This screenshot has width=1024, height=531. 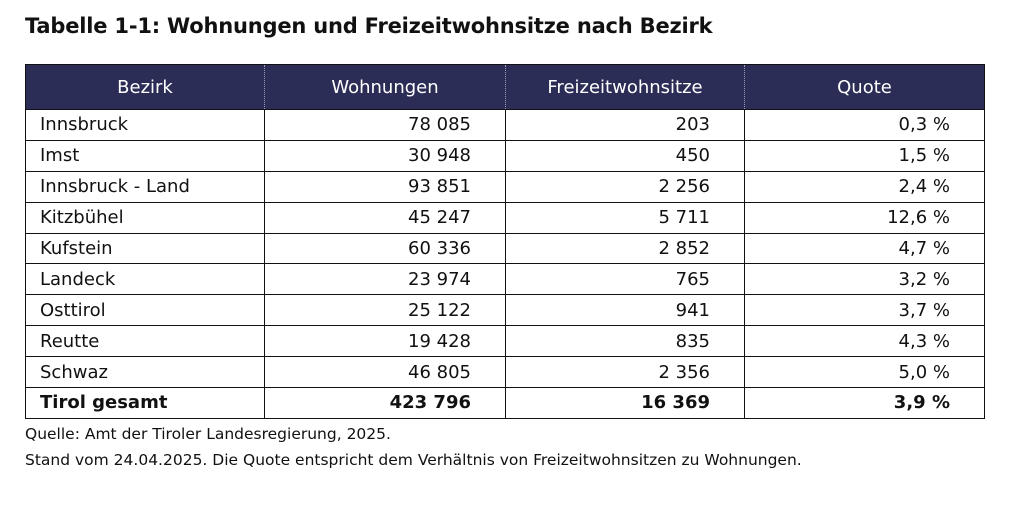 What do you see at coordinates (145, 341) in the screenshot?
I see `table-cell: Reutte` at bounding box center [145, 341].